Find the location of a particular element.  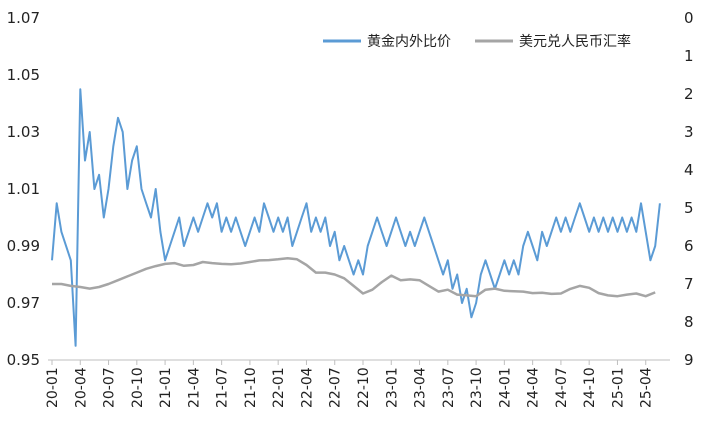

x-tick-label: 24-01 is located at coordinates (505, 387).